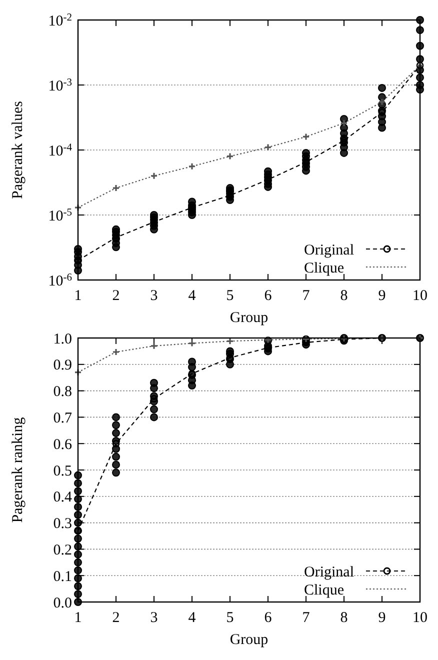  Describe the element at coordinates (62, 498) in the screenshot. I see `y-tick-label: 0.4` at that location.